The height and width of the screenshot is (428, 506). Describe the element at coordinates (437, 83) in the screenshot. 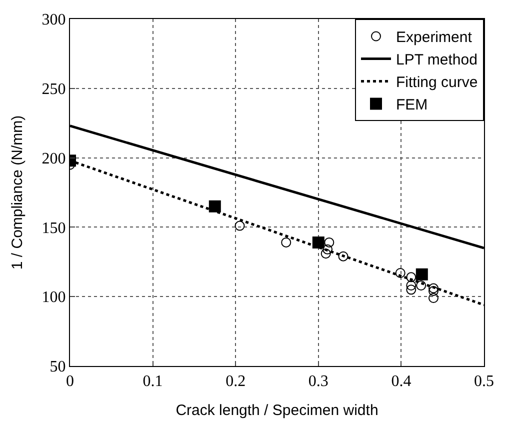

I see `legend-label: Fitting curve` at that location.